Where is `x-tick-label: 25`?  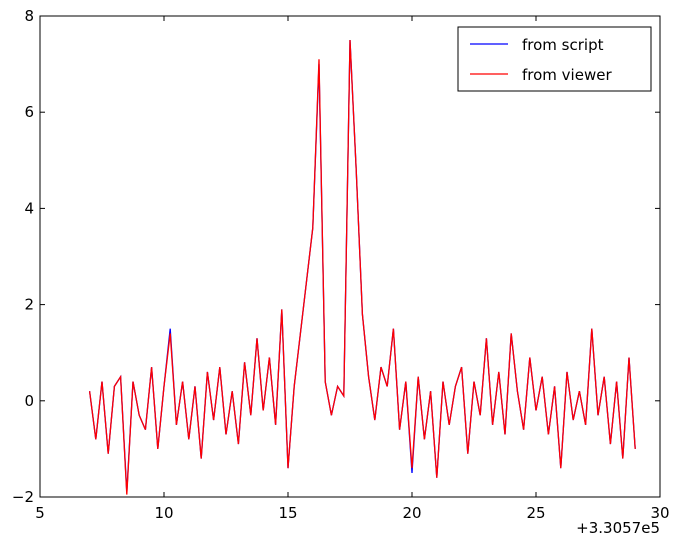 x-tick-label: 25 is located at coordinates (535, 513).